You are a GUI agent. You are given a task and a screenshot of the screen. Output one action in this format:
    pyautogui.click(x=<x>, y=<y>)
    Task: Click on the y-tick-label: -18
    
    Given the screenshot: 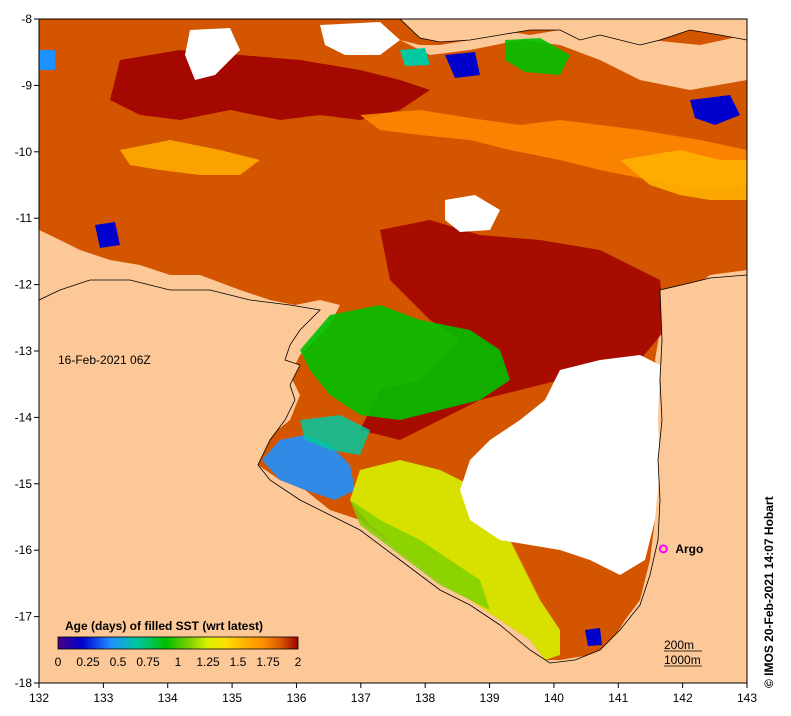 What is the action you would take?
    pyautogui.click(x=24, y=683)
    